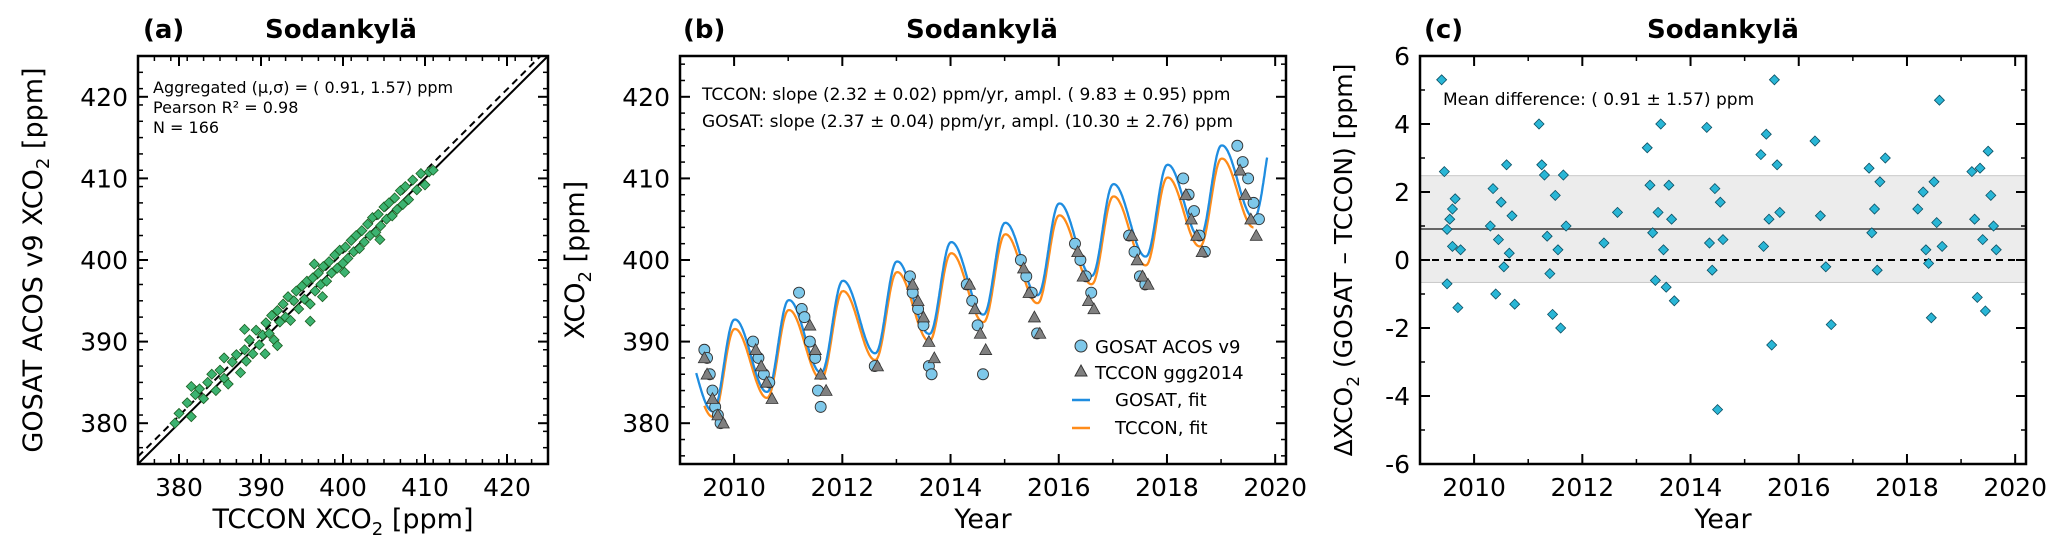 This screenshot has height=555, width=2067. Describe the element at coordinates (1691, 487) in the screenshot. I see `panel-c-xtick-label: 2014` at that location.